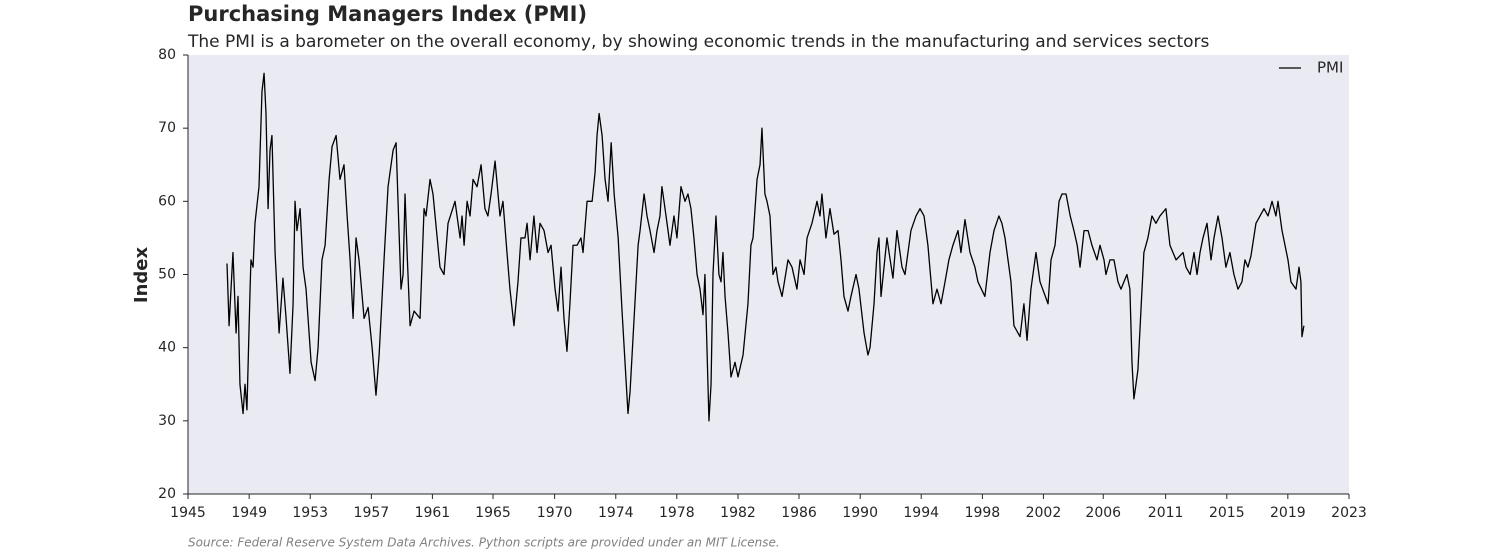 Image resolution: width=1500 pixels, height=550 pixels. Describe the element at coordinates (167, 494) in the screenshot. I see `y-tick-label: 20` at that location.